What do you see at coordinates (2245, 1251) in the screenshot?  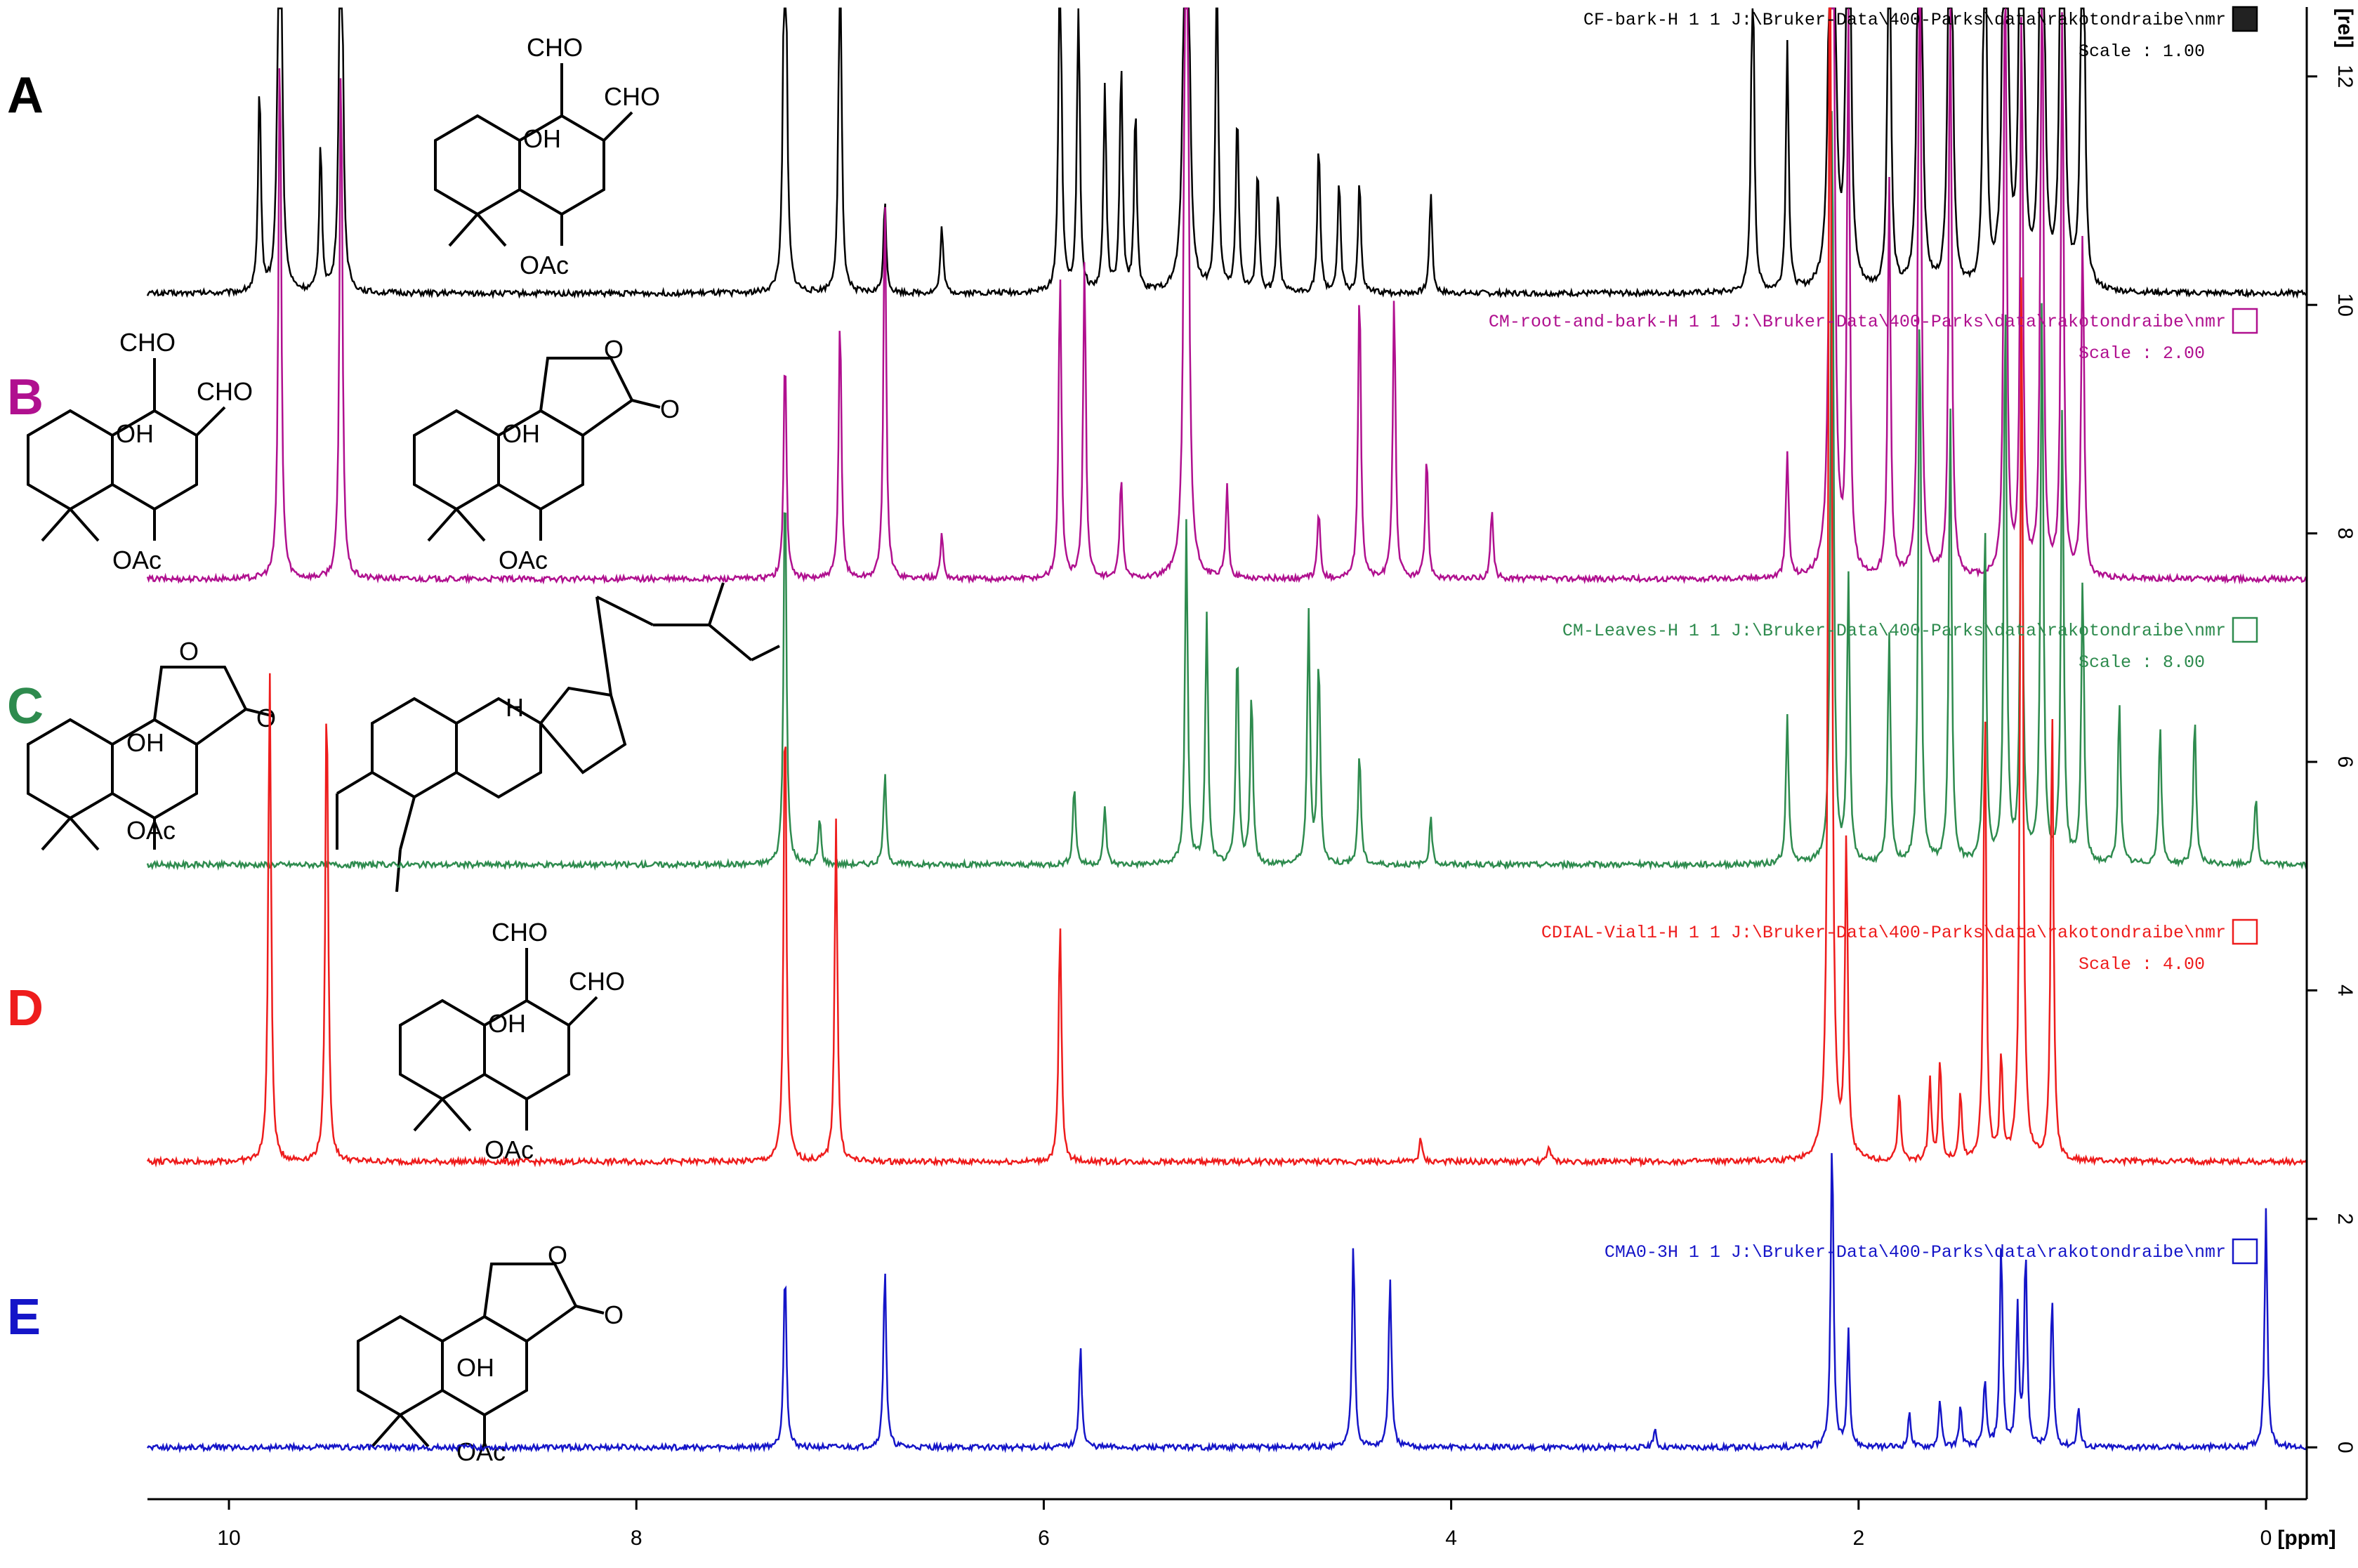 I see `trace-legend-box-e` at bounding box center [2245, 1251].